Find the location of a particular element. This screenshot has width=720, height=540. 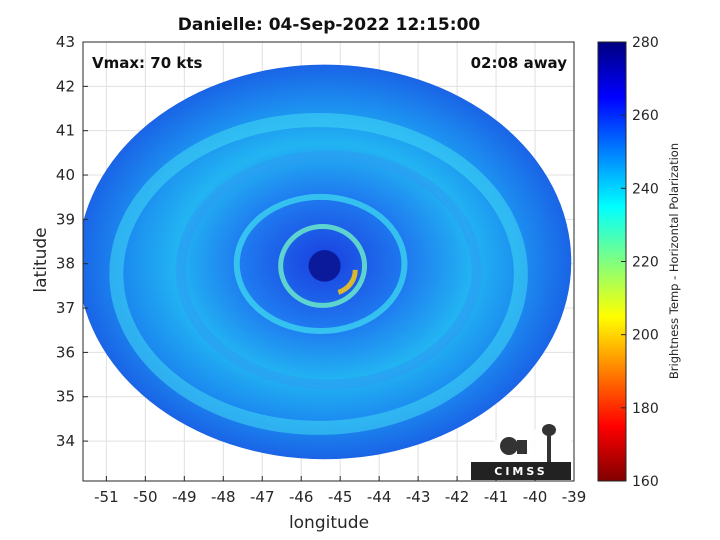

x-tick-label: -40 is located at coordinates (535, 497).